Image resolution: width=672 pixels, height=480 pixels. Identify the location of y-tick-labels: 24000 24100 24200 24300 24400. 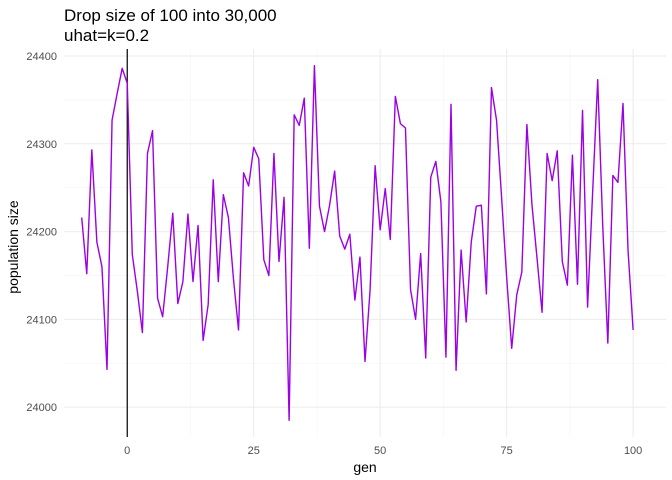
(41, 232).